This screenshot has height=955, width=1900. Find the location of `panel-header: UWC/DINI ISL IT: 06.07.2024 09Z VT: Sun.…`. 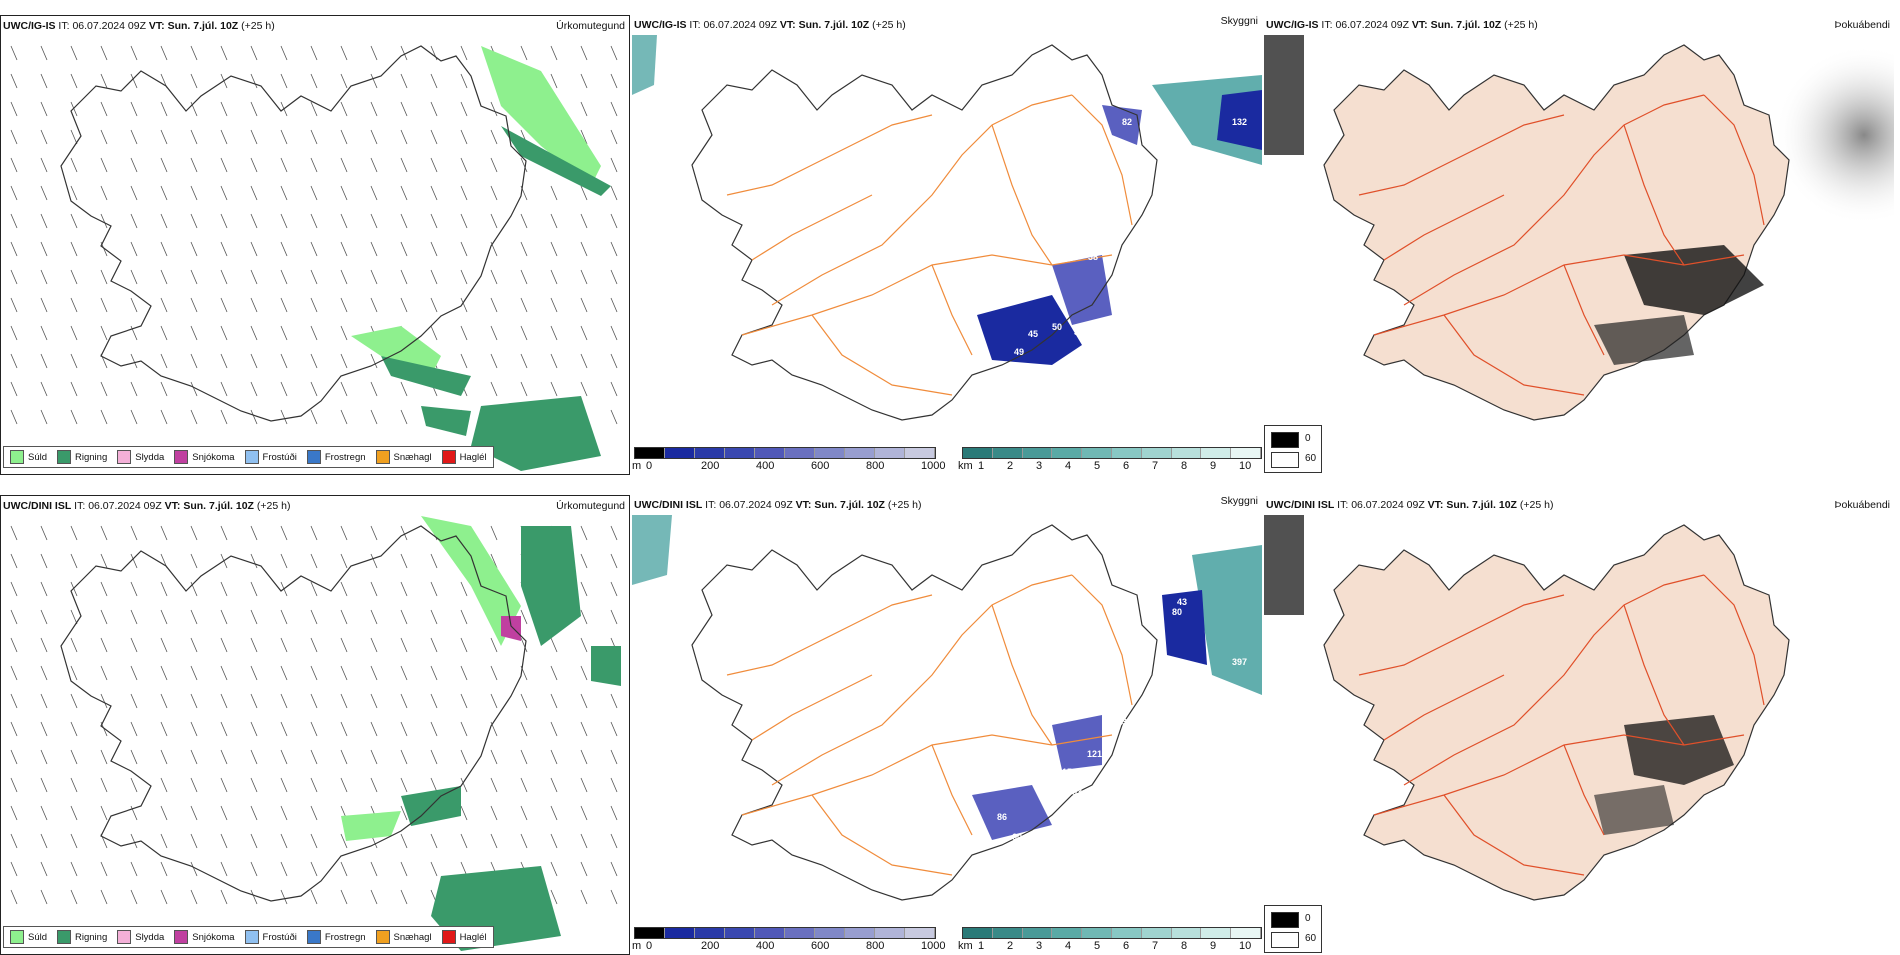

panel-header: UWC/DINI ISL IT: 06.07.2024 09Z VT: Sun.… is located at coordinates (147, 506).